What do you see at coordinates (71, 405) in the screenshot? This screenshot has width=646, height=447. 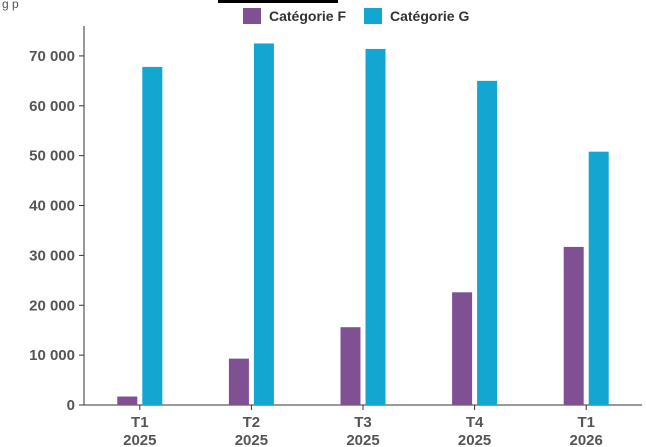 I see `y-tick-label: 0` at bounding box center [71, 405].